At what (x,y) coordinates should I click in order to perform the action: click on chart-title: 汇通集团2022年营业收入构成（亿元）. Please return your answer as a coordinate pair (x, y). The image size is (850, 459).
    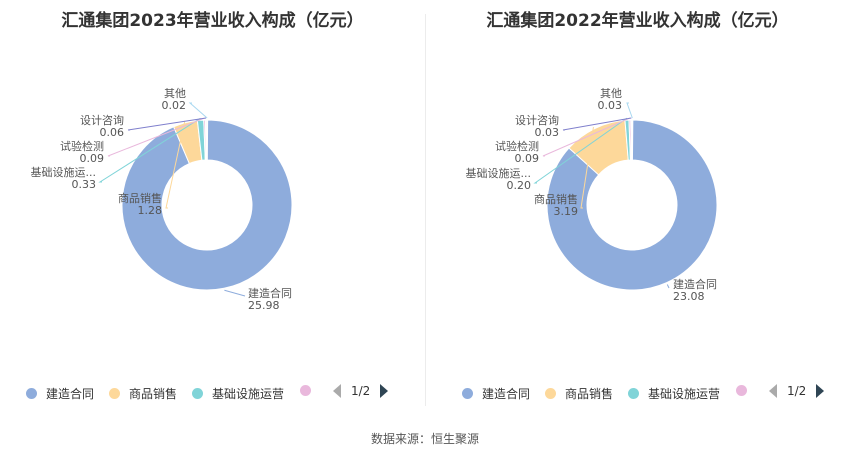
    Looking at the image, I should click on (637, 21).